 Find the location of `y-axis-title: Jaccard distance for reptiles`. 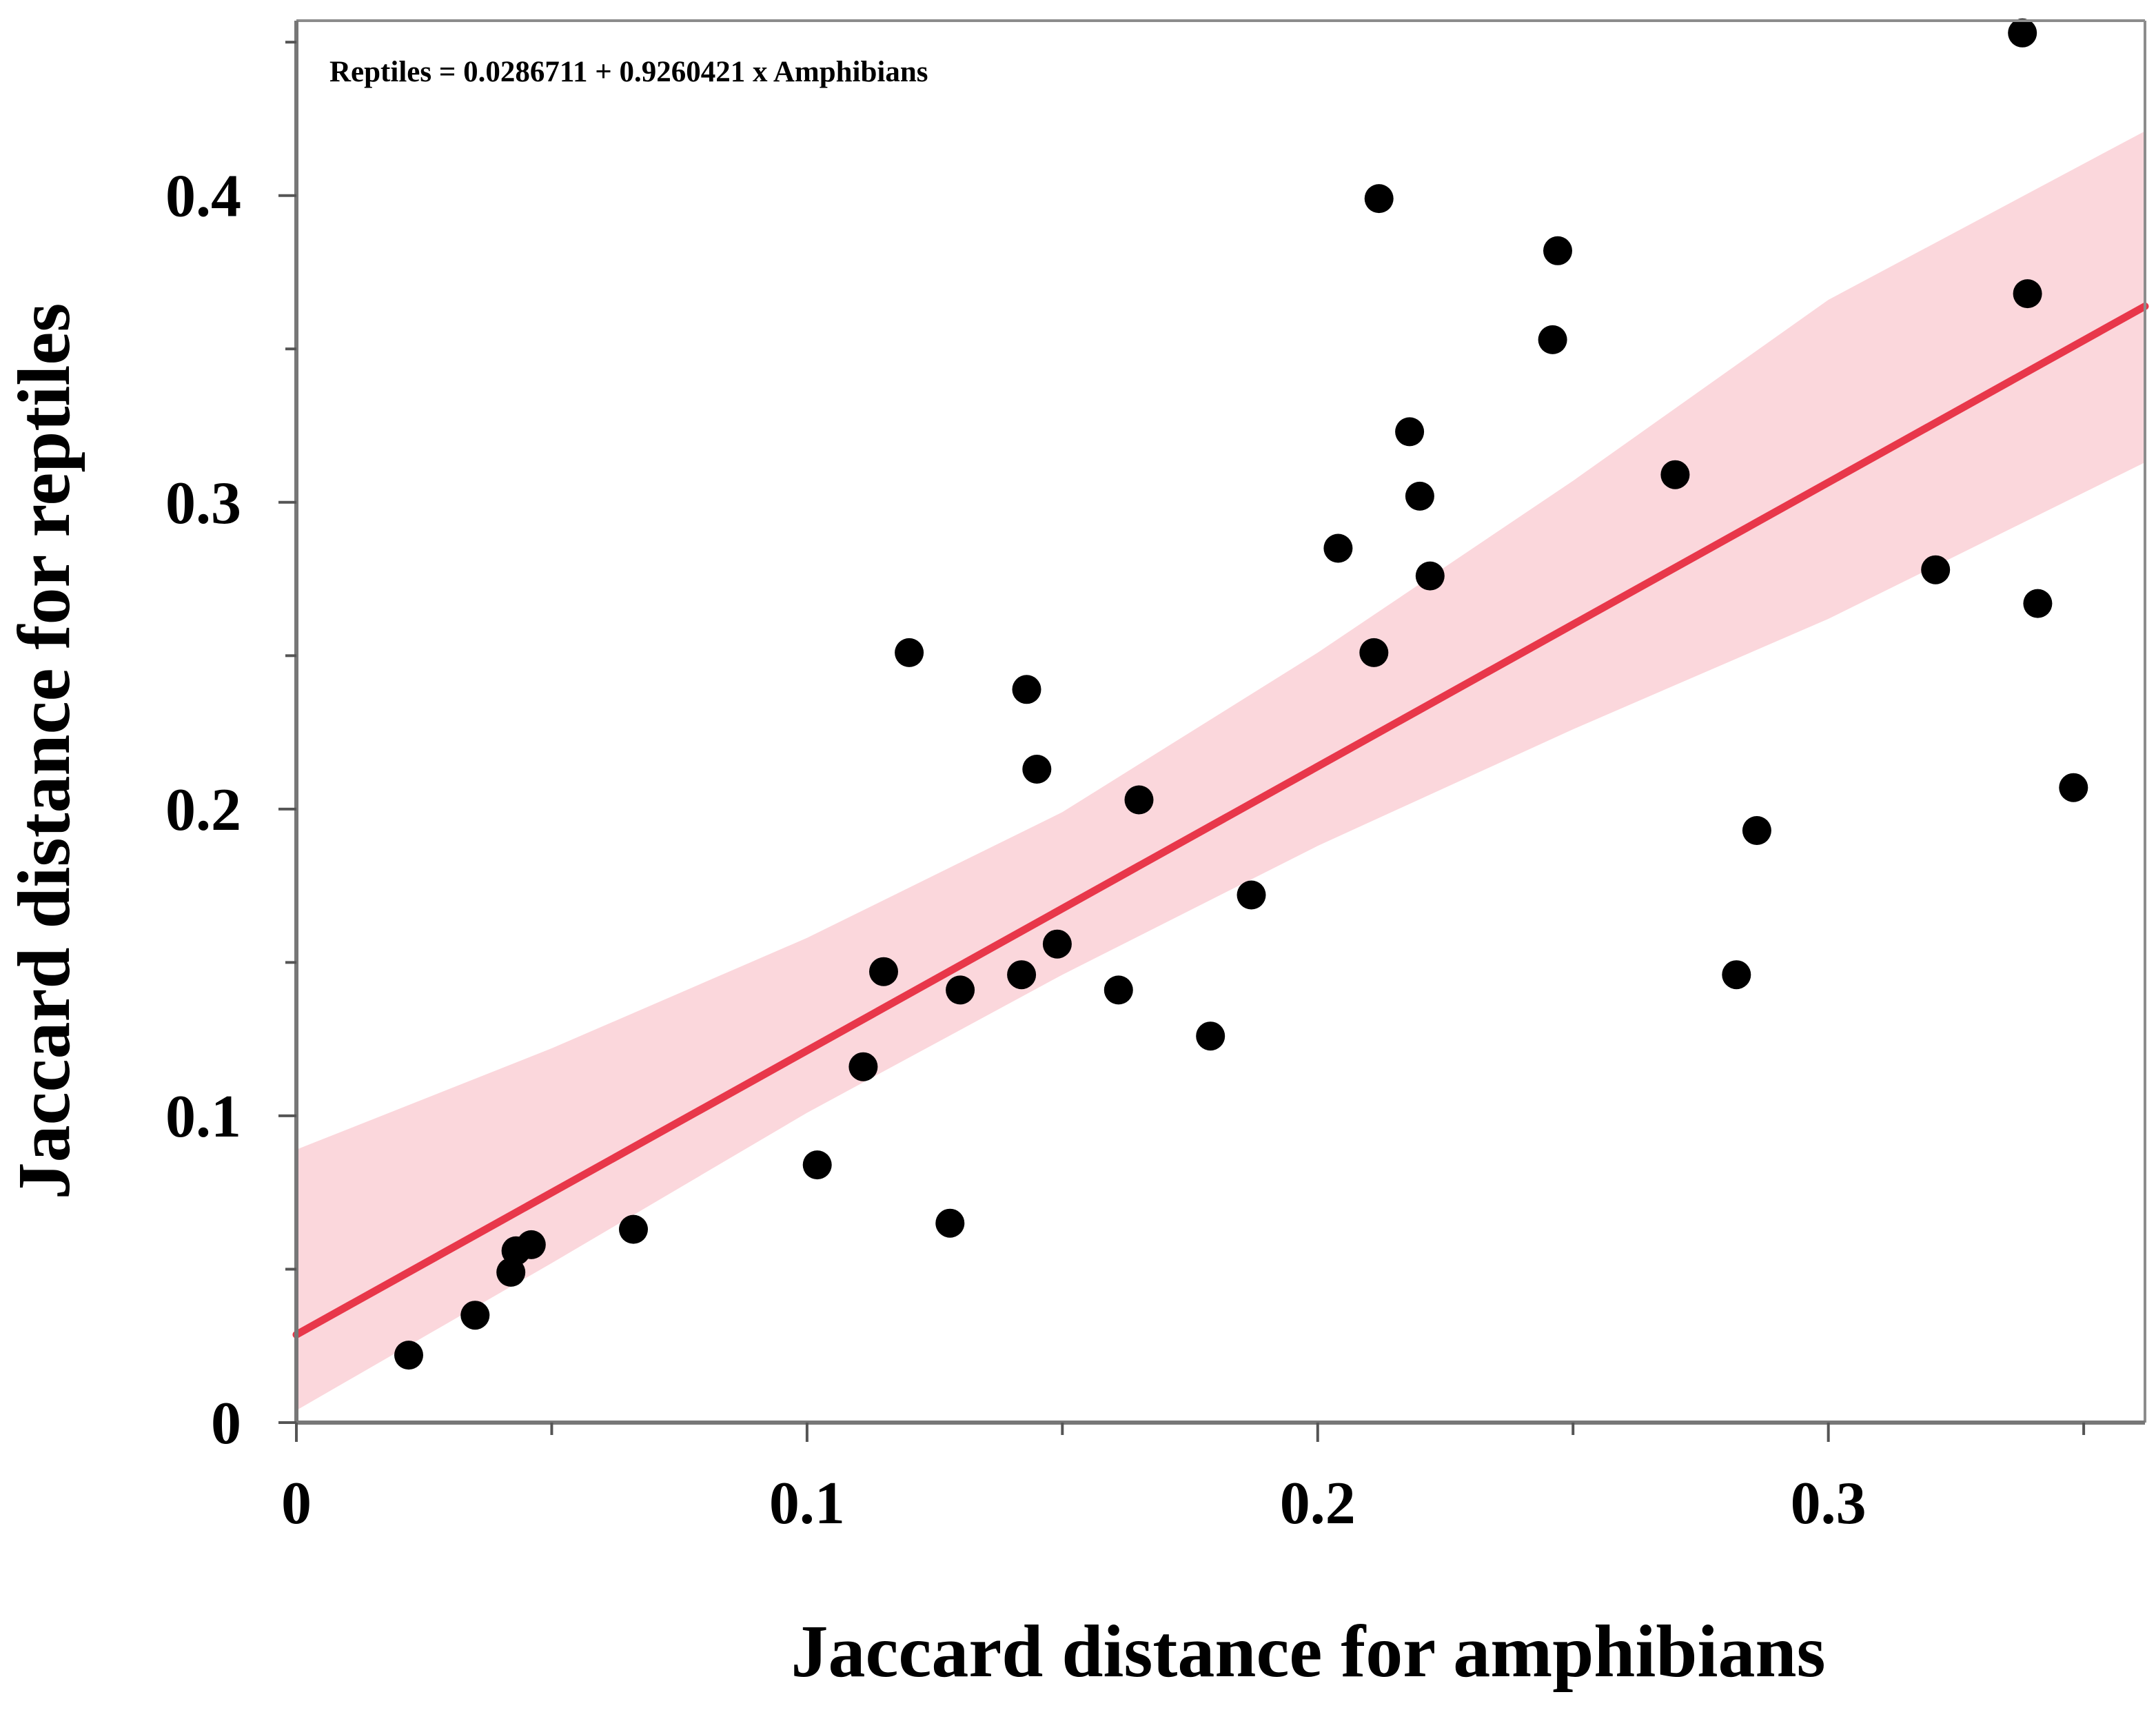

y-axis-title: Jaccard distance for reptiles is located at coordinates (44, 752).